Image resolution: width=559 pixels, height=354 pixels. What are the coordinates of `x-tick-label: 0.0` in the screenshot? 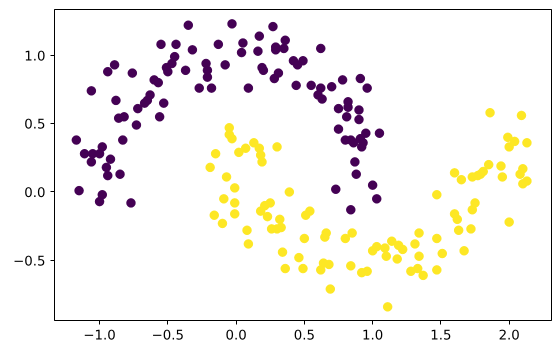 It's located at (236, 336).